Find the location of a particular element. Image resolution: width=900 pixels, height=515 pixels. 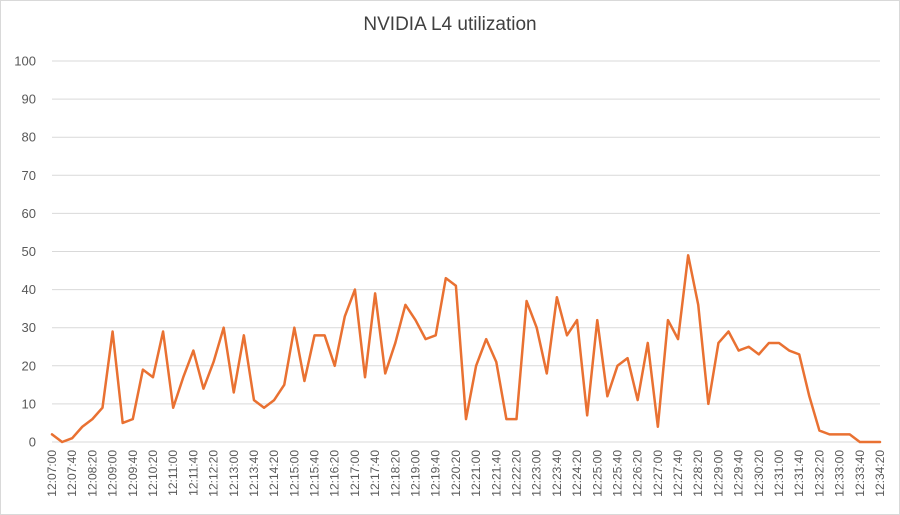

y-tick-label: 100 is located at coordinates (25, 61).